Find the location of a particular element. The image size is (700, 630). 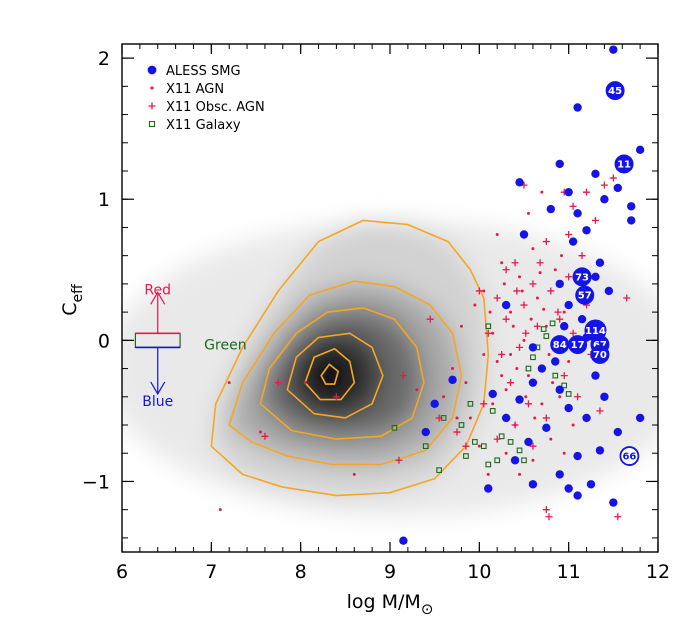

region-label-green: Green is located at coordinates (225, 346).